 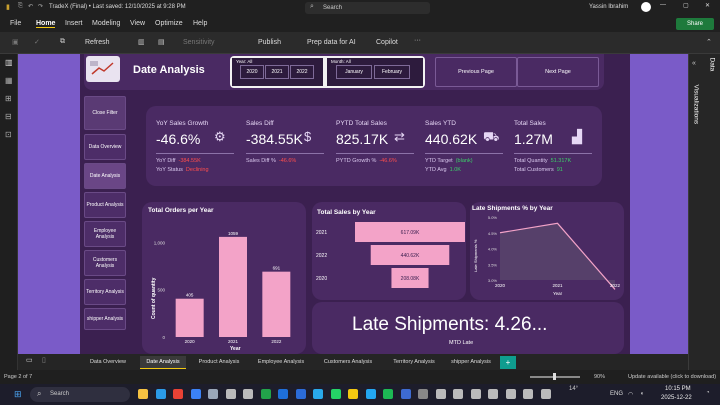 I want to click on app4-icon, so click(x=458, y=394).